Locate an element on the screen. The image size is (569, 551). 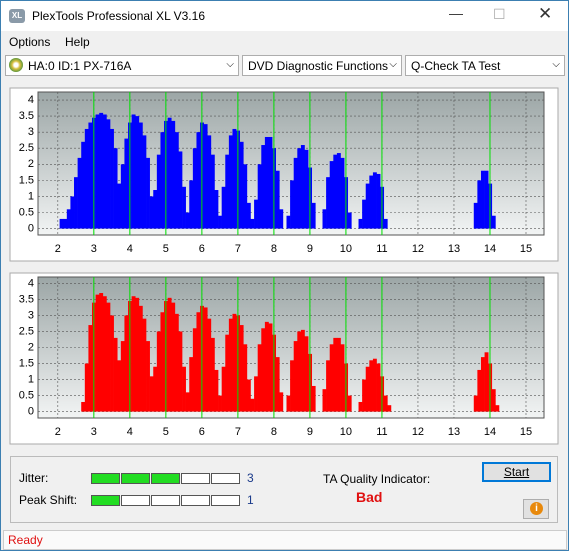
peak-shift-value: 1 is located at coordinates (250, 500).